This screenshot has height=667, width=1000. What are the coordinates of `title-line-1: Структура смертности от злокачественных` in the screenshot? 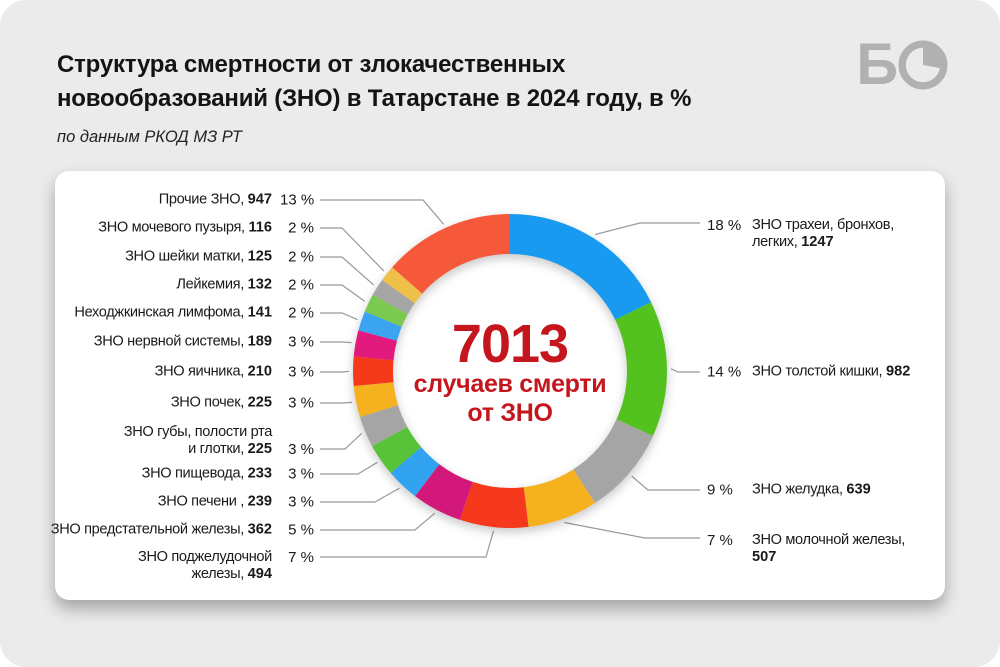 It's located at (311, 64).